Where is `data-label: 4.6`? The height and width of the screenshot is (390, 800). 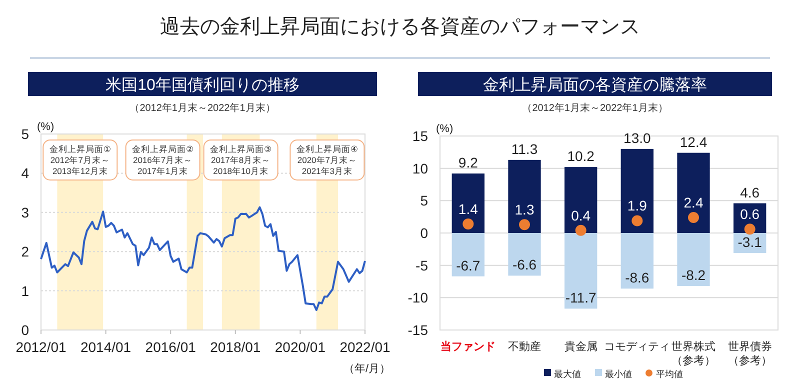 data-label: 4.6 is located at coordinates (750, 192).